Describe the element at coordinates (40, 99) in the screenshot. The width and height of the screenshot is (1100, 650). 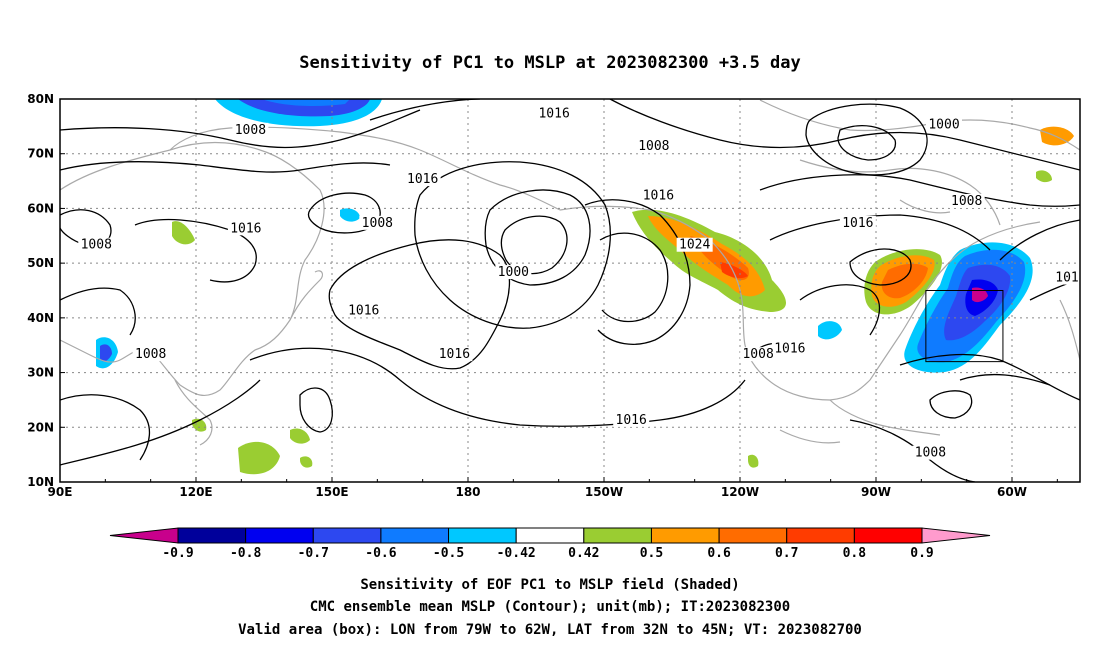
I see `lat-tick-label: 80N` at that location.